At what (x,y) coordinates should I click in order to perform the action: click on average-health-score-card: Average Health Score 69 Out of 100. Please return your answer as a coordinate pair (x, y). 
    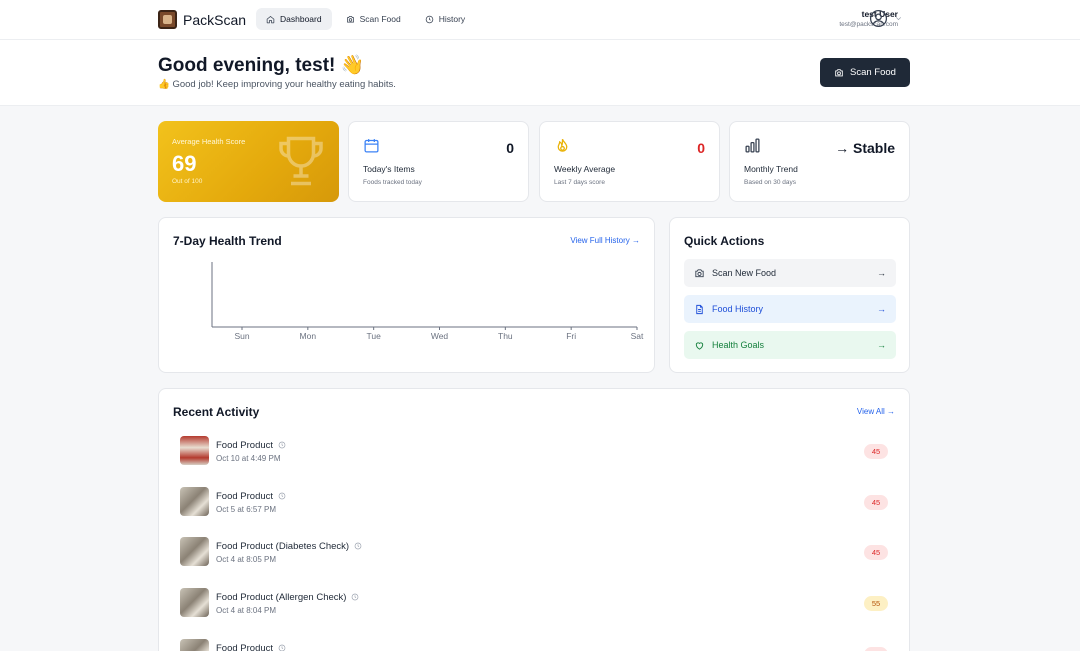
    Looking at the image, I should click on (248, 161).